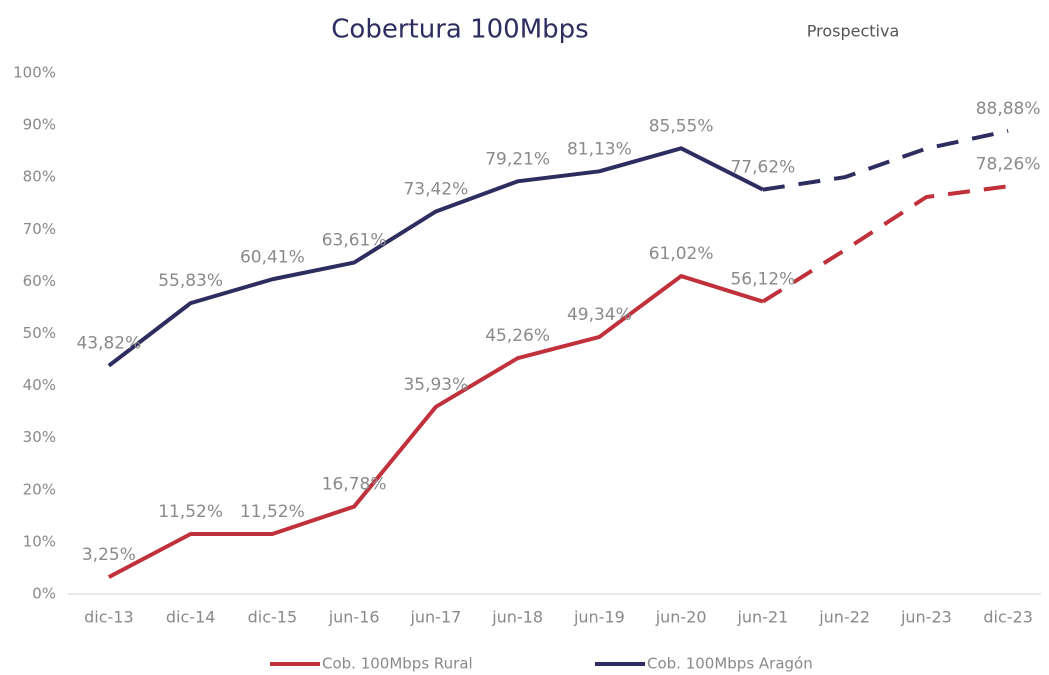  I want to click on legend-label: Cob. 100Mbps Rural, so click(397, 664).